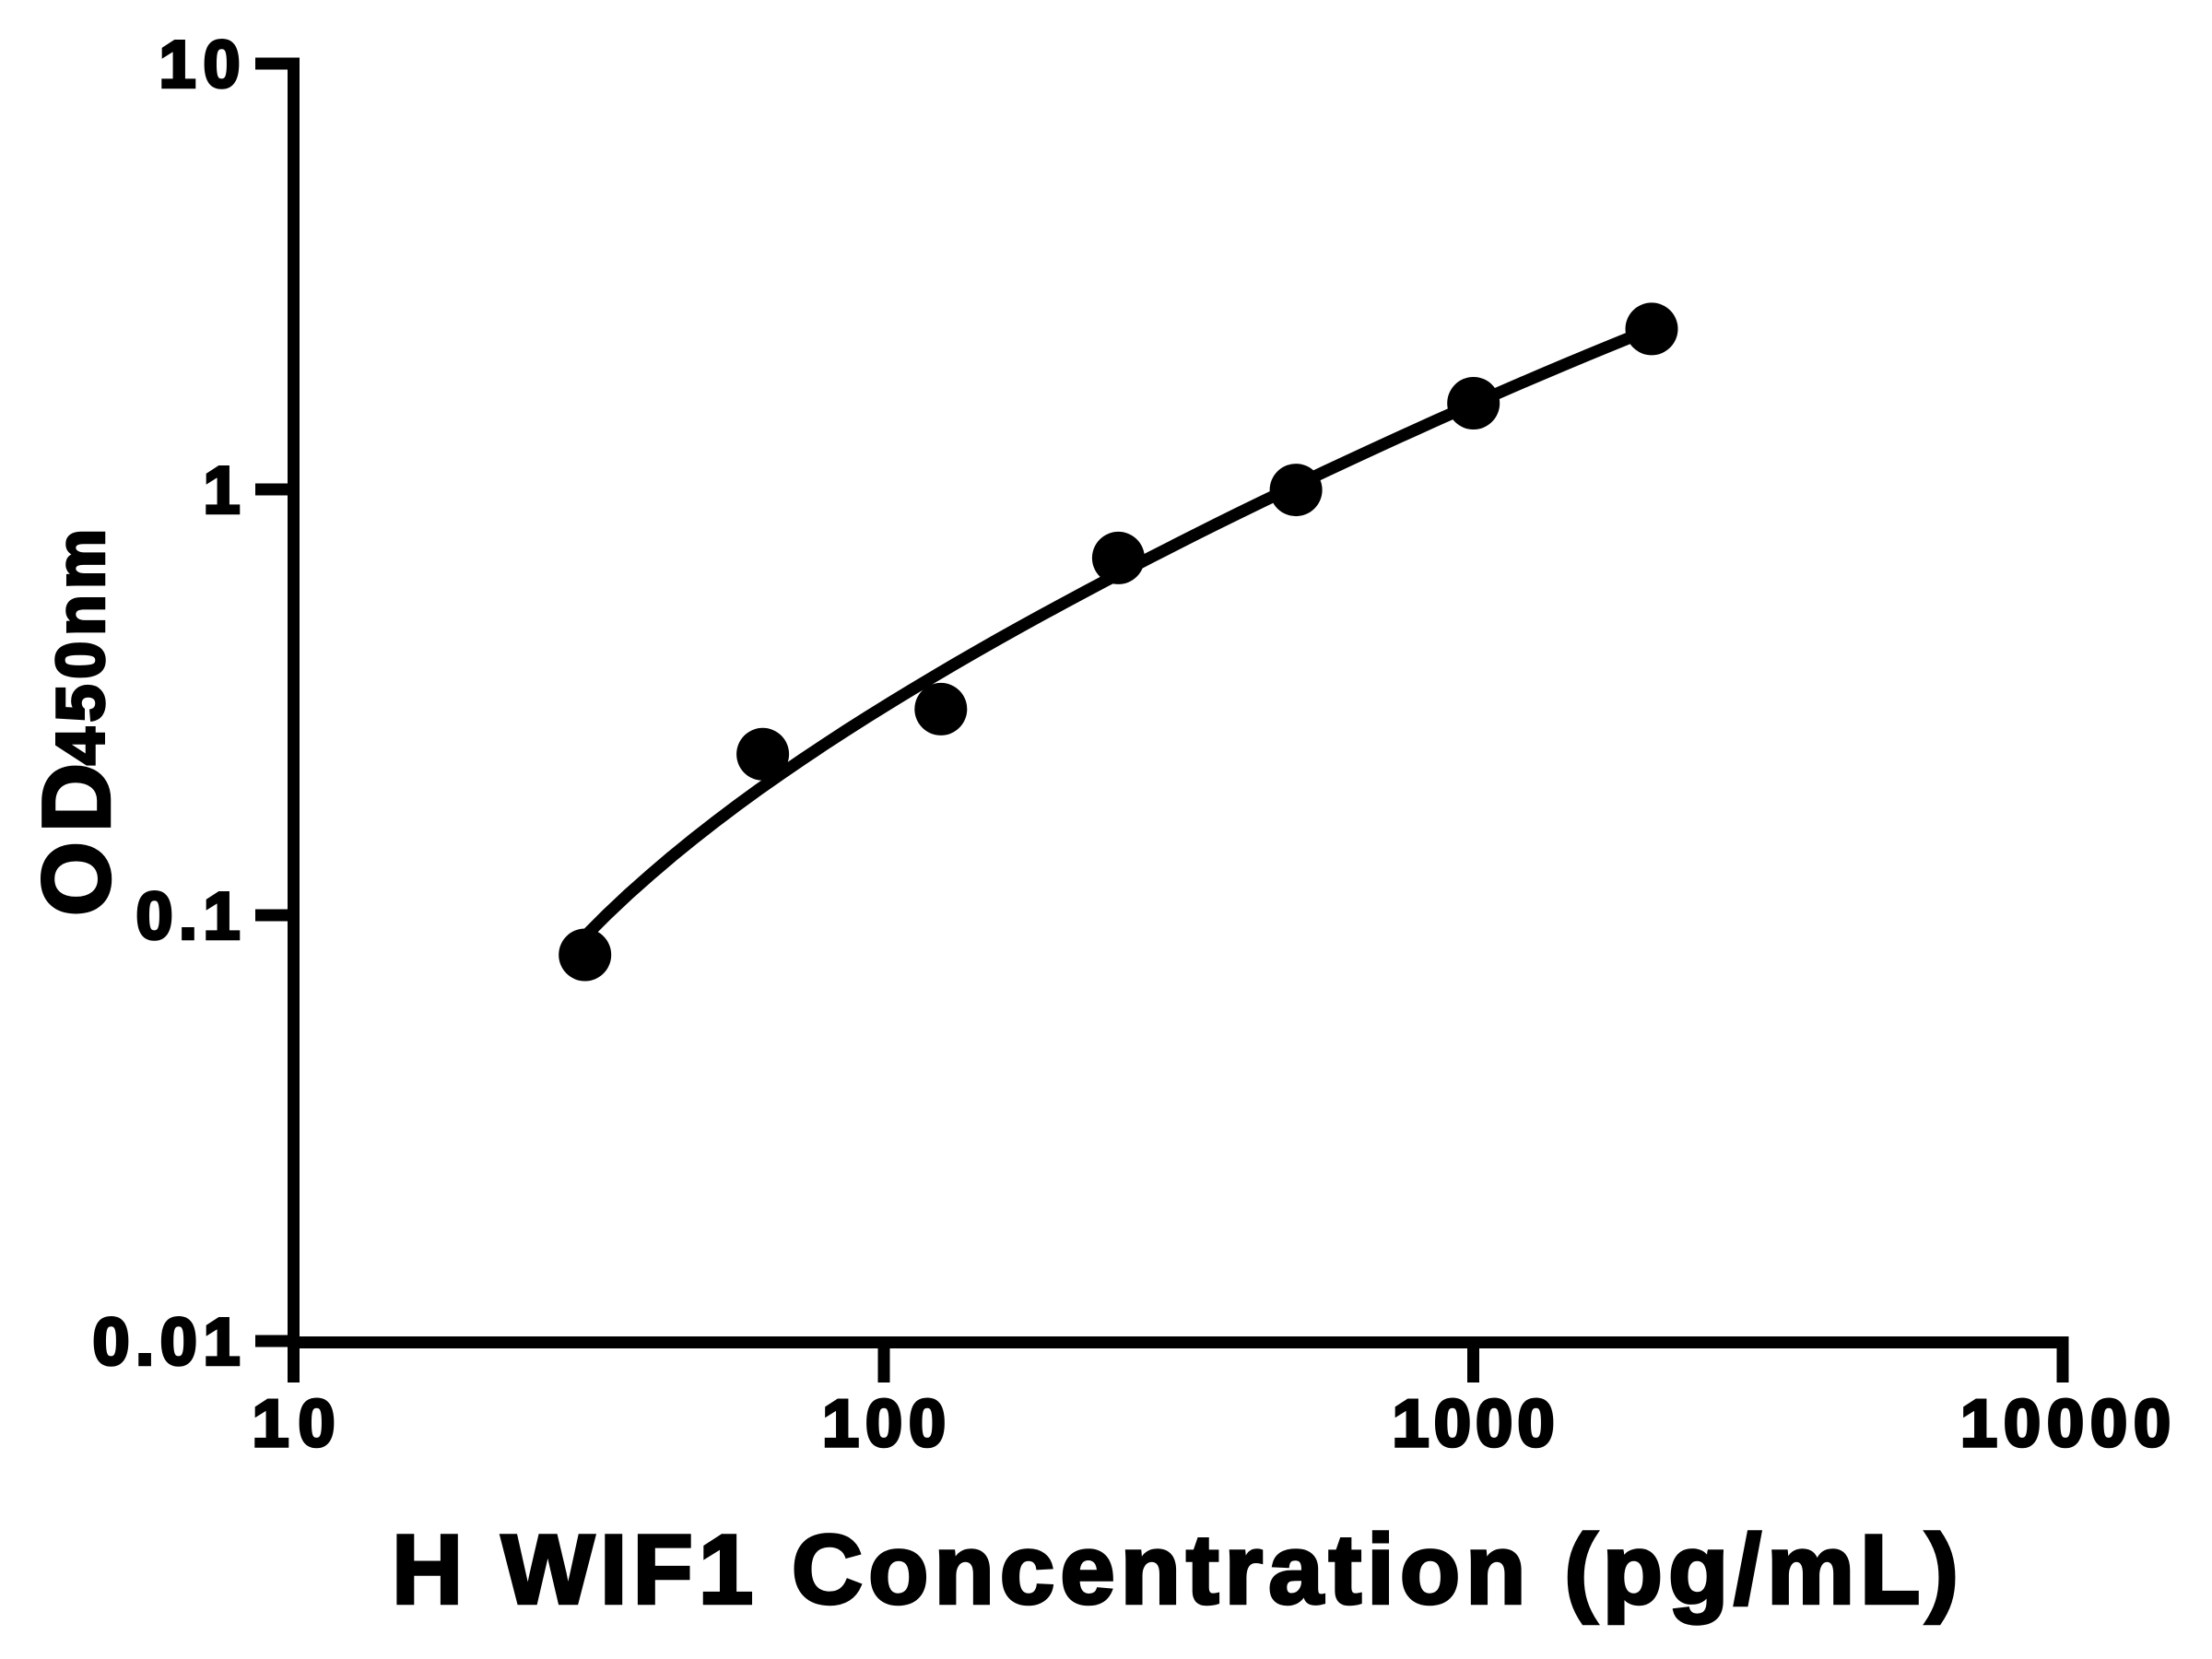 This screenshot has height=1659, width=2212. Describe the element at coordinates (188, 917) in the screenshot. I see `svg-text: 0.1` at that location.